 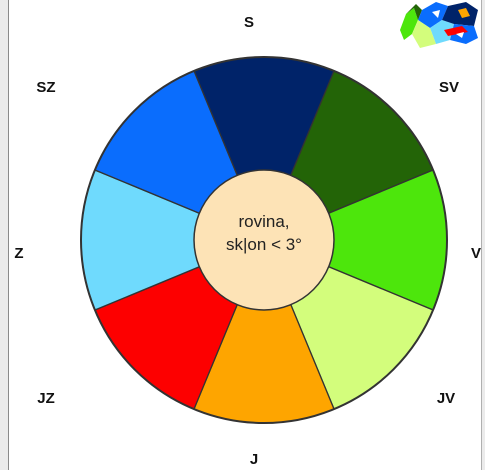 What do you see at coordinates (45, 87) in the screenshot?
I see `label-sz: SZ` at bounding box center [45, 87].